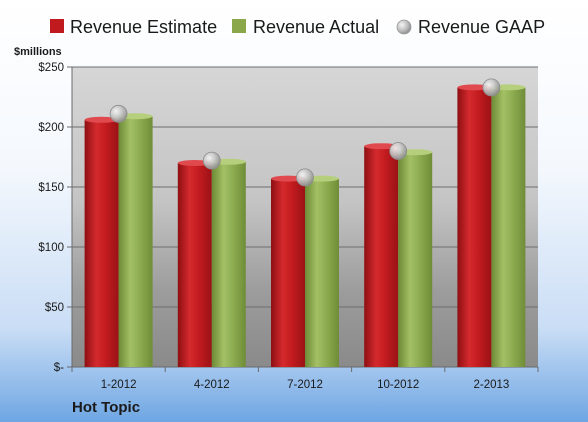 The height and width of the screenshot is (422, 588). Describe the element at coordinates (54, 308) in the screenshot. I see `y-tick-label: $50` at that location.